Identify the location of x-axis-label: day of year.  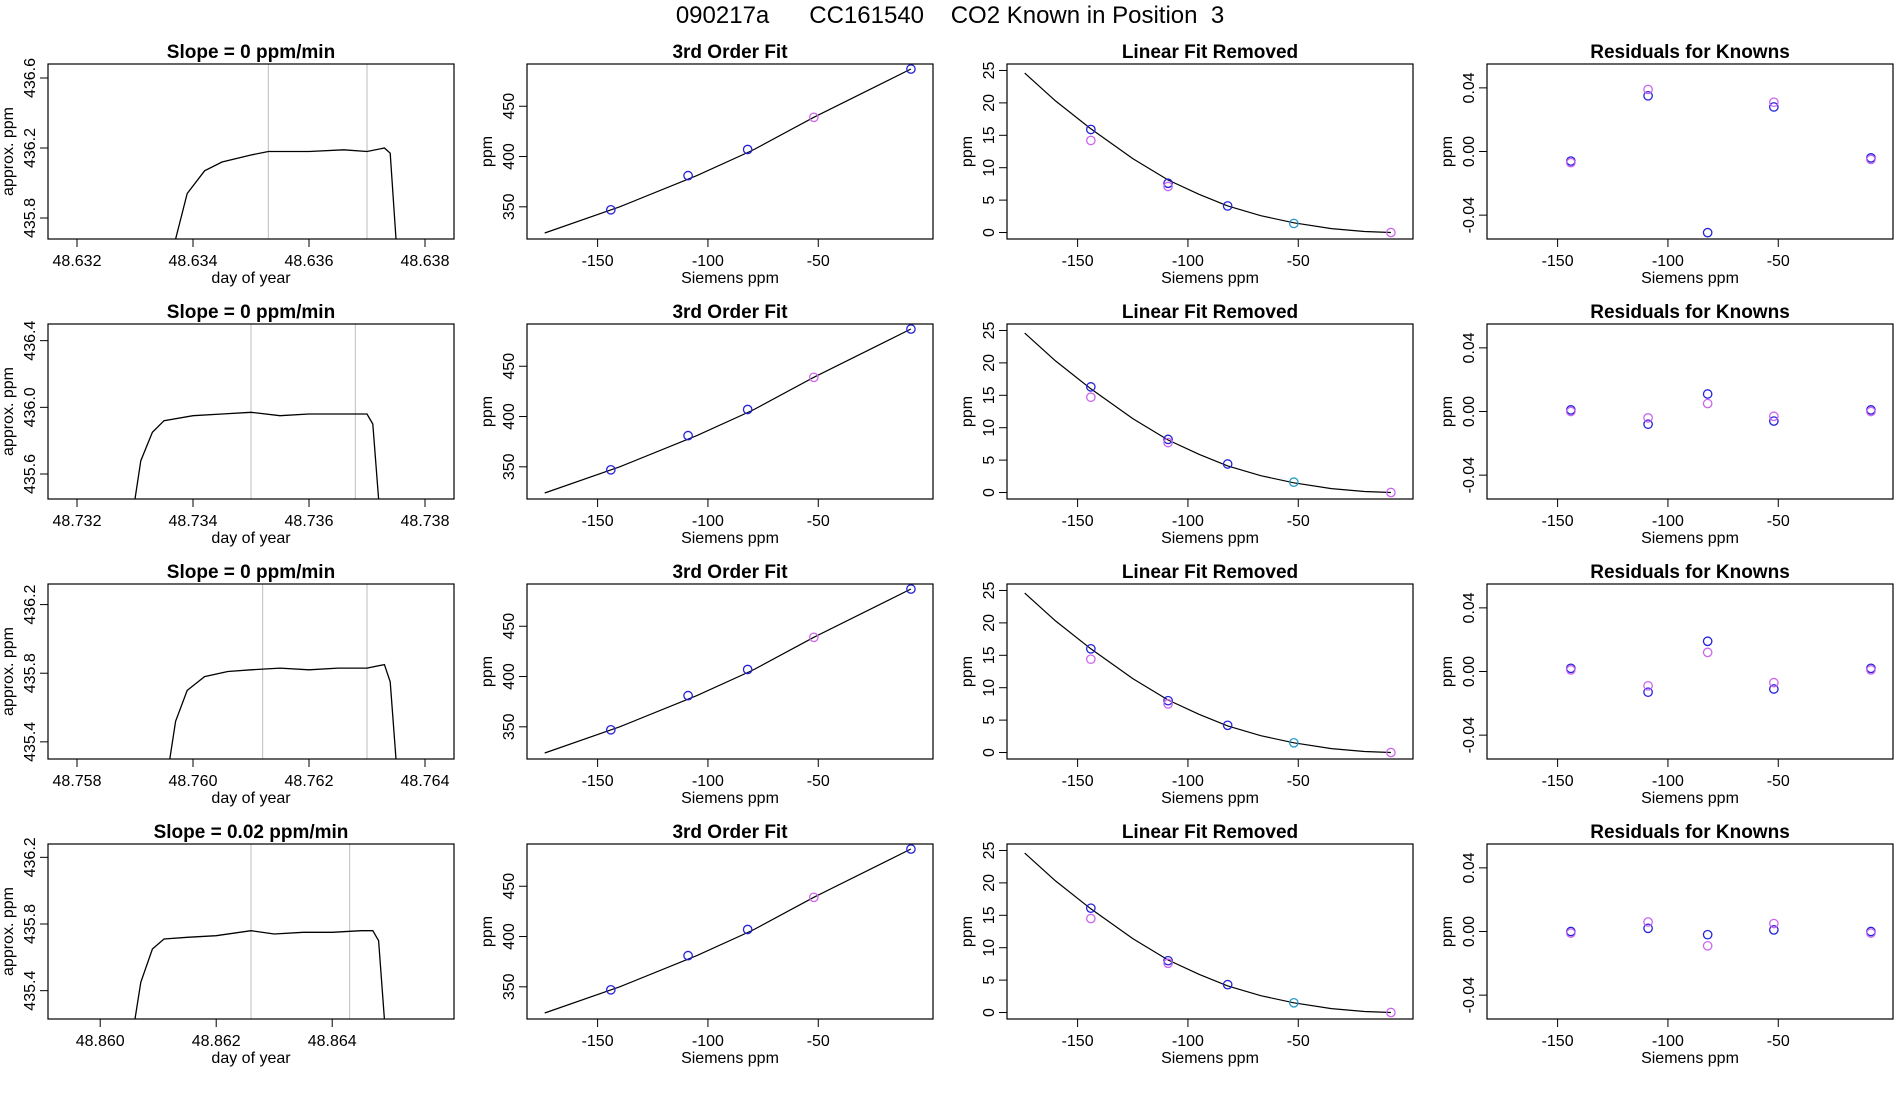
(251, 278).